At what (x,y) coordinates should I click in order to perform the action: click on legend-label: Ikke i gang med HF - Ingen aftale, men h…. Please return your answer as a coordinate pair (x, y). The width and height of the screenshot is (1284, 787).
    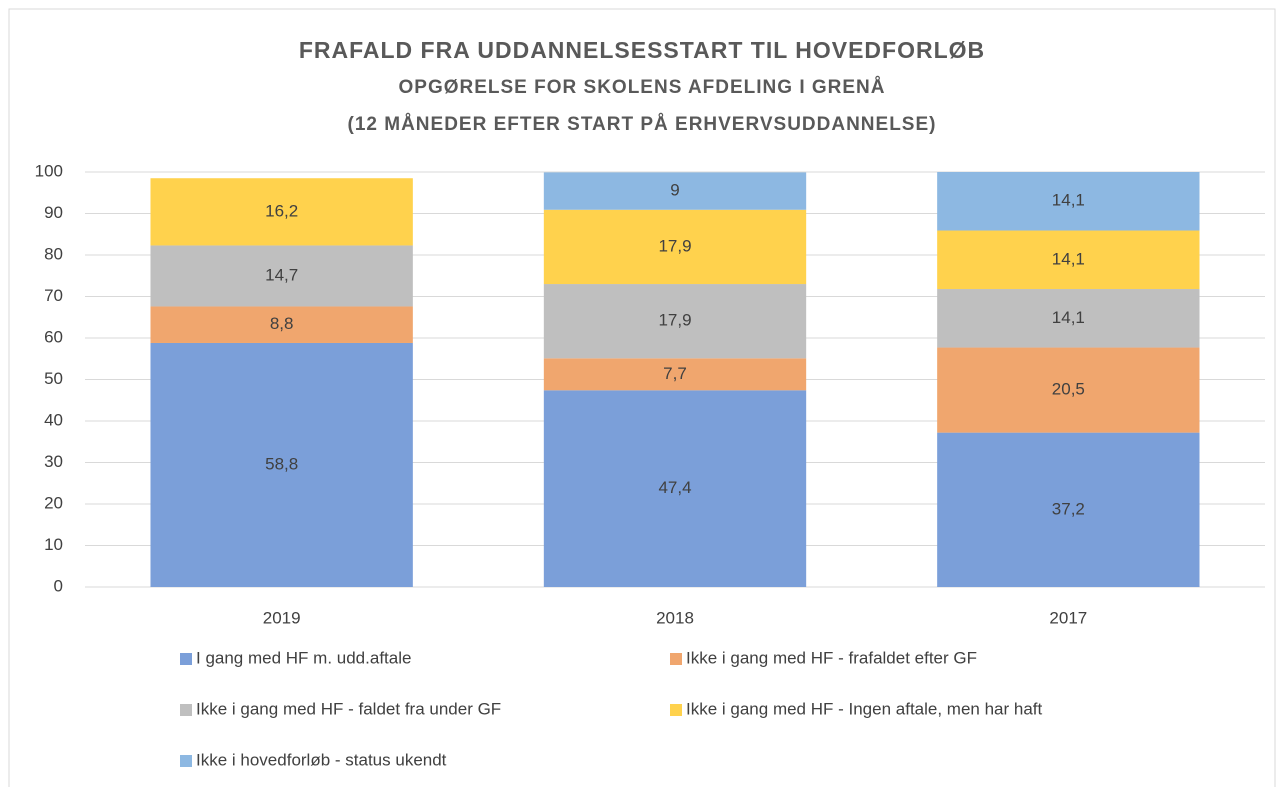
    Looking at the image, I should click on (864, 708).